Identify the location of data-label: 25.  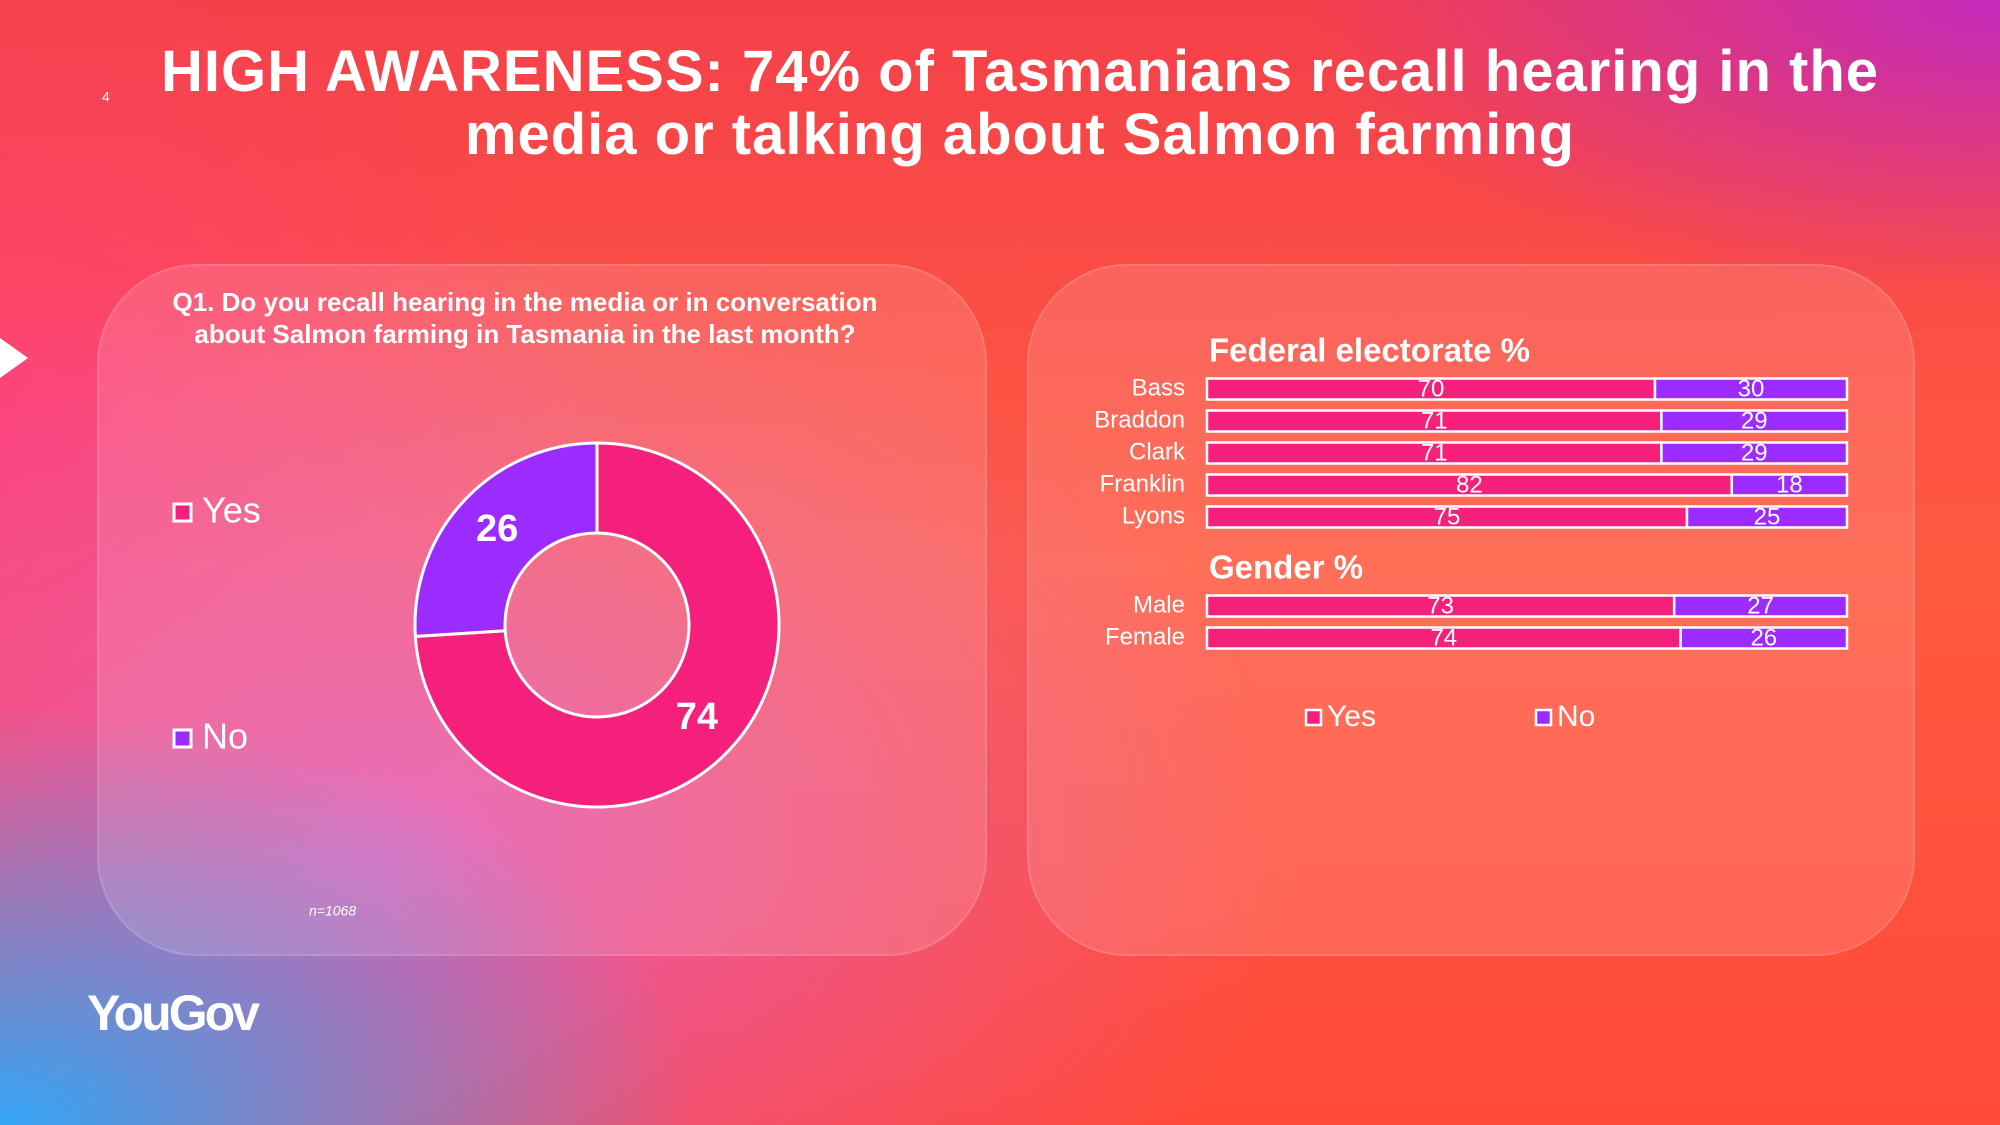
(1767, 516).